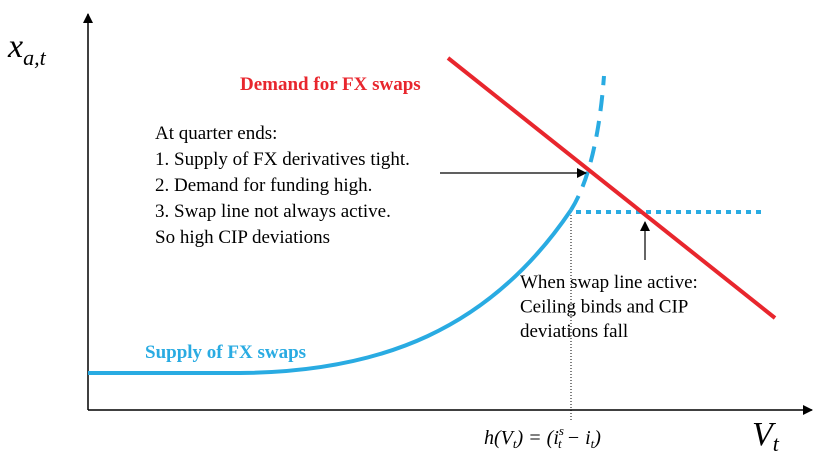 This screenshot has width=815, height=451. What do you see at coordinates (542, 437) in the screenshot?
I see `threshold-label: h(Vt) = (is t − it)` at bounding box center [542, 437].